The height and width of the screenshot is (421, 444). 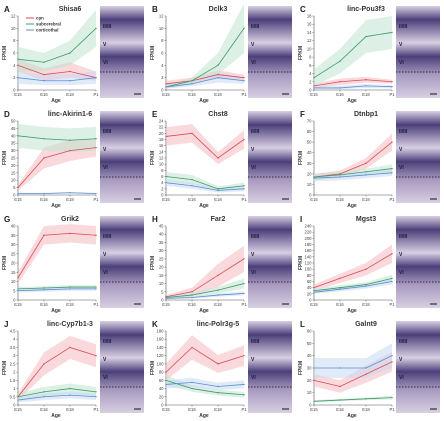 I want to click on layer-label-L-1: V, so click(x=401, y=360).